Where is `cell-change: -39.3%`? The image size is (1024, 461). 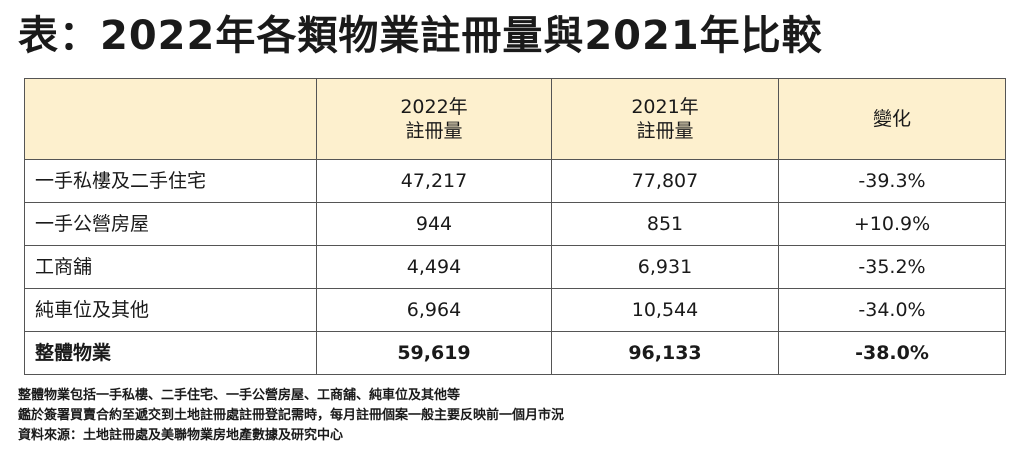
cell-change: -39.3% is located at coordinates (892, 181).